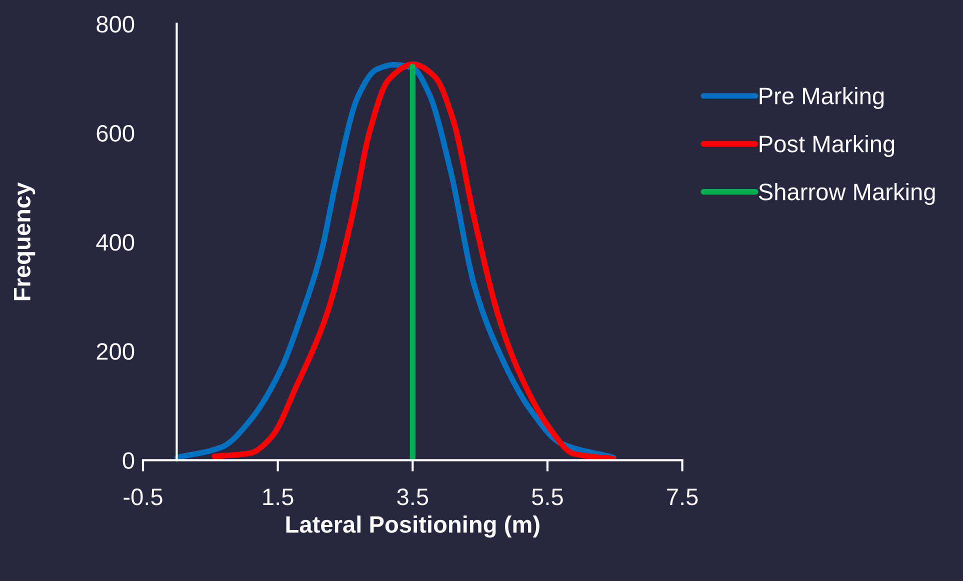  I want to click on y-tick-label: 200, so click(115, 351).